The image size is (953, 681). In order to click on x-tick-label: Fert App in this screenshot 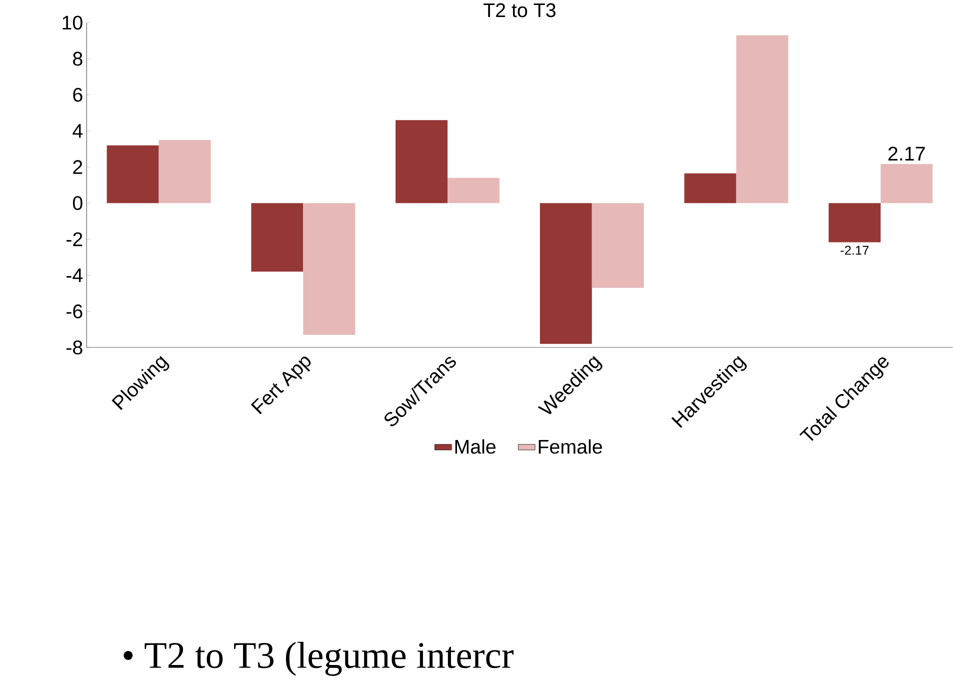, I will do `click(280, 385)`.